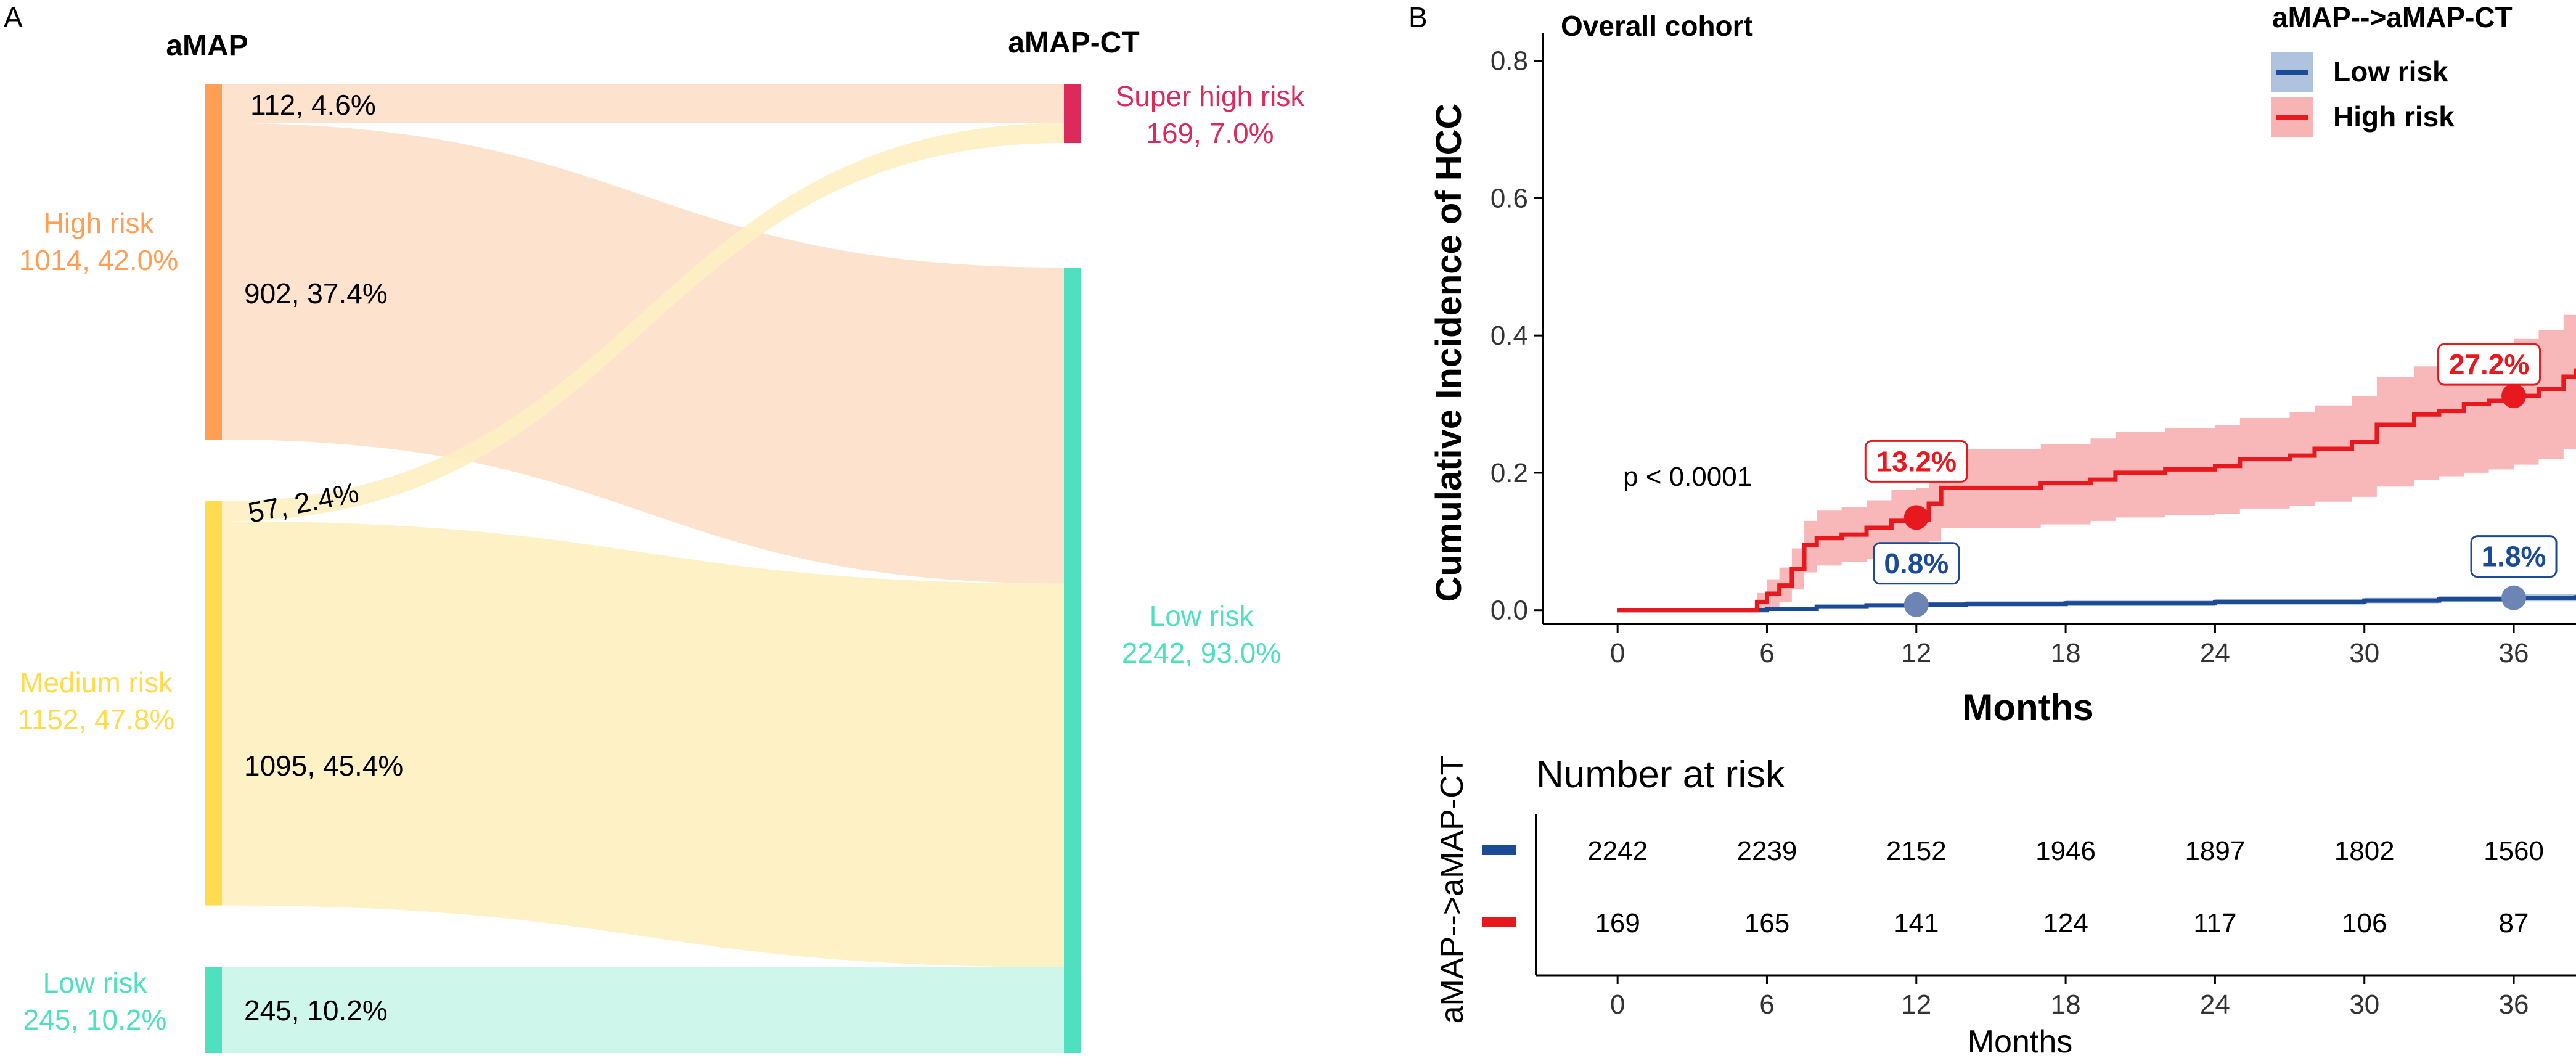  I want to click on risk-table-x-tick-label: 0, so click(1617, 1004).